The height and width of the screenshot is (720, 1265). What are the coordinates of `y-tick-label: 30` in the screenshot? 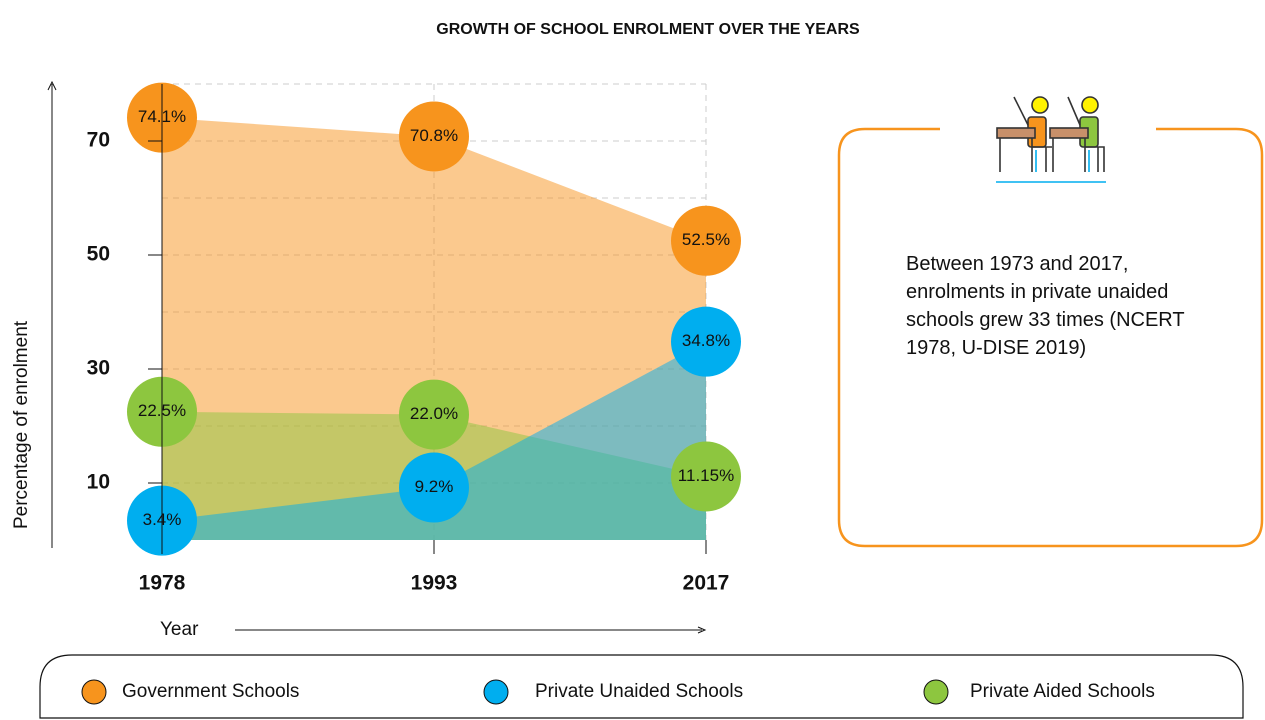 It's located at (98, 368).